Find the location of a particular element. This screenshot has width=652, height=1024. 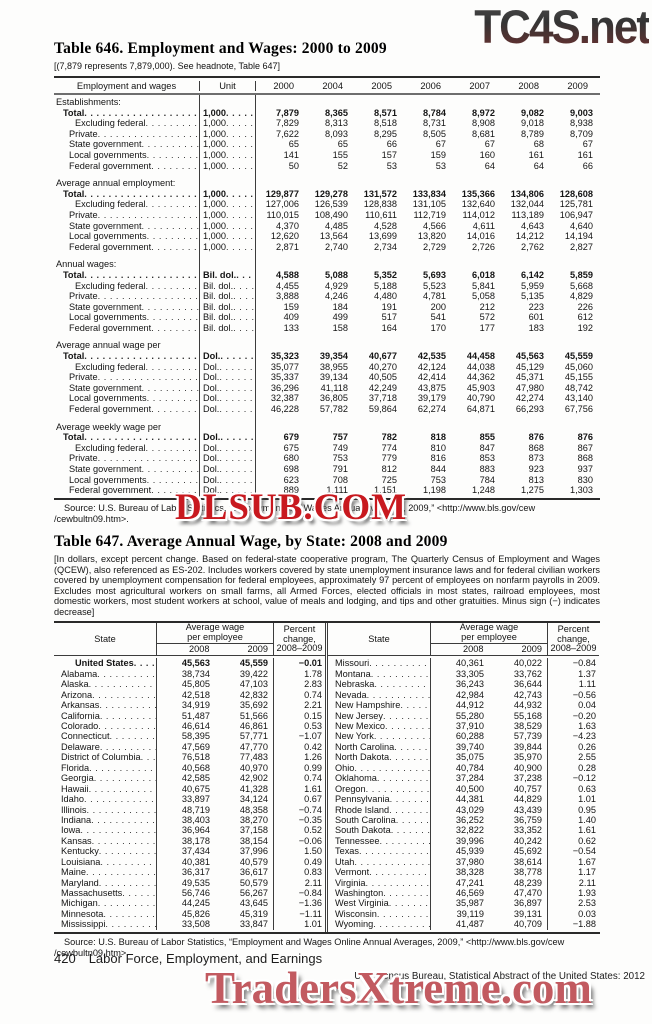

wage-2009-cell: 48,358 is located at coordinates (246, 809).